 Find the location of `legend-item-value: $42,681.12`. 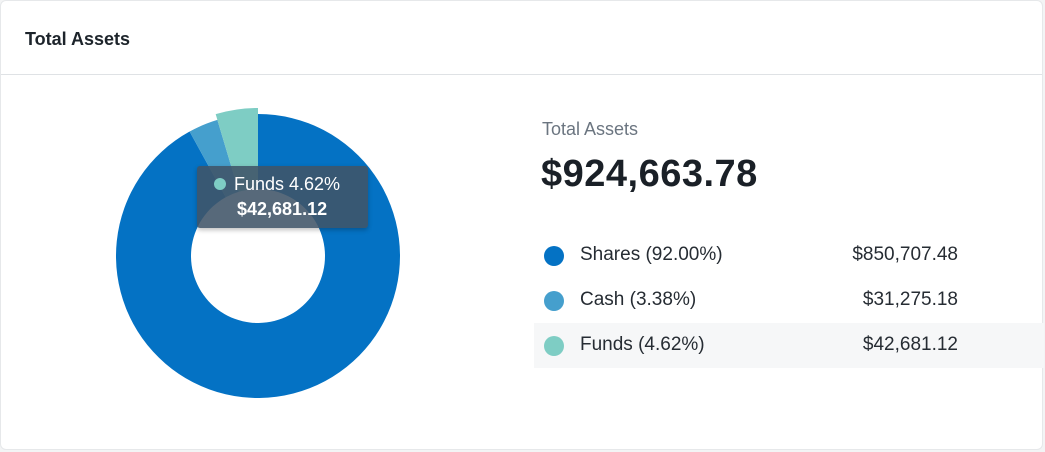

legend-item-value: $42,681.12 is located at coordinates (910, 344).